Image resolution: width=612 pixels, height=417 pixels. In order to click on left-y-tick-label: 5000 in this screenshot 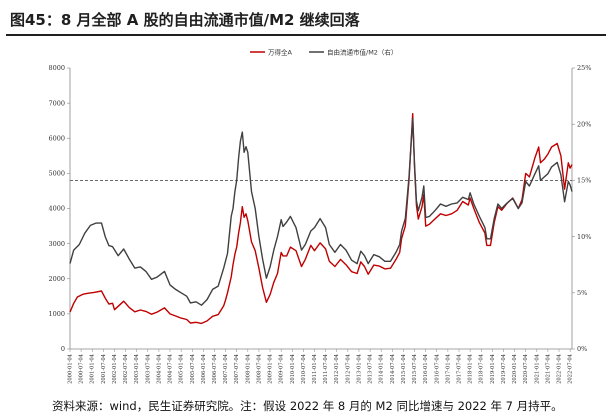, I will do `click(56, 174)`.